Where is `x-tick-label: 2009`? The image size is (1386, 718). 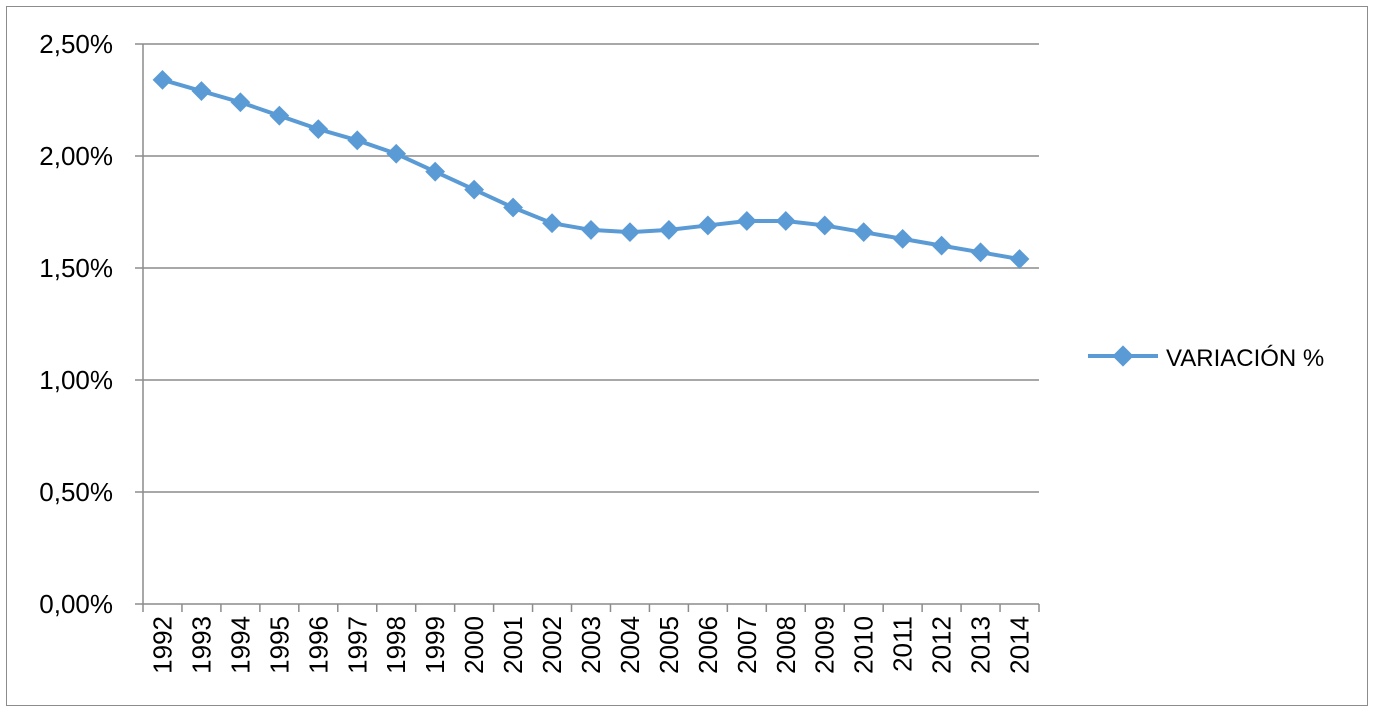 x-tick-label: 2009 is located at coordinates (825, 645).